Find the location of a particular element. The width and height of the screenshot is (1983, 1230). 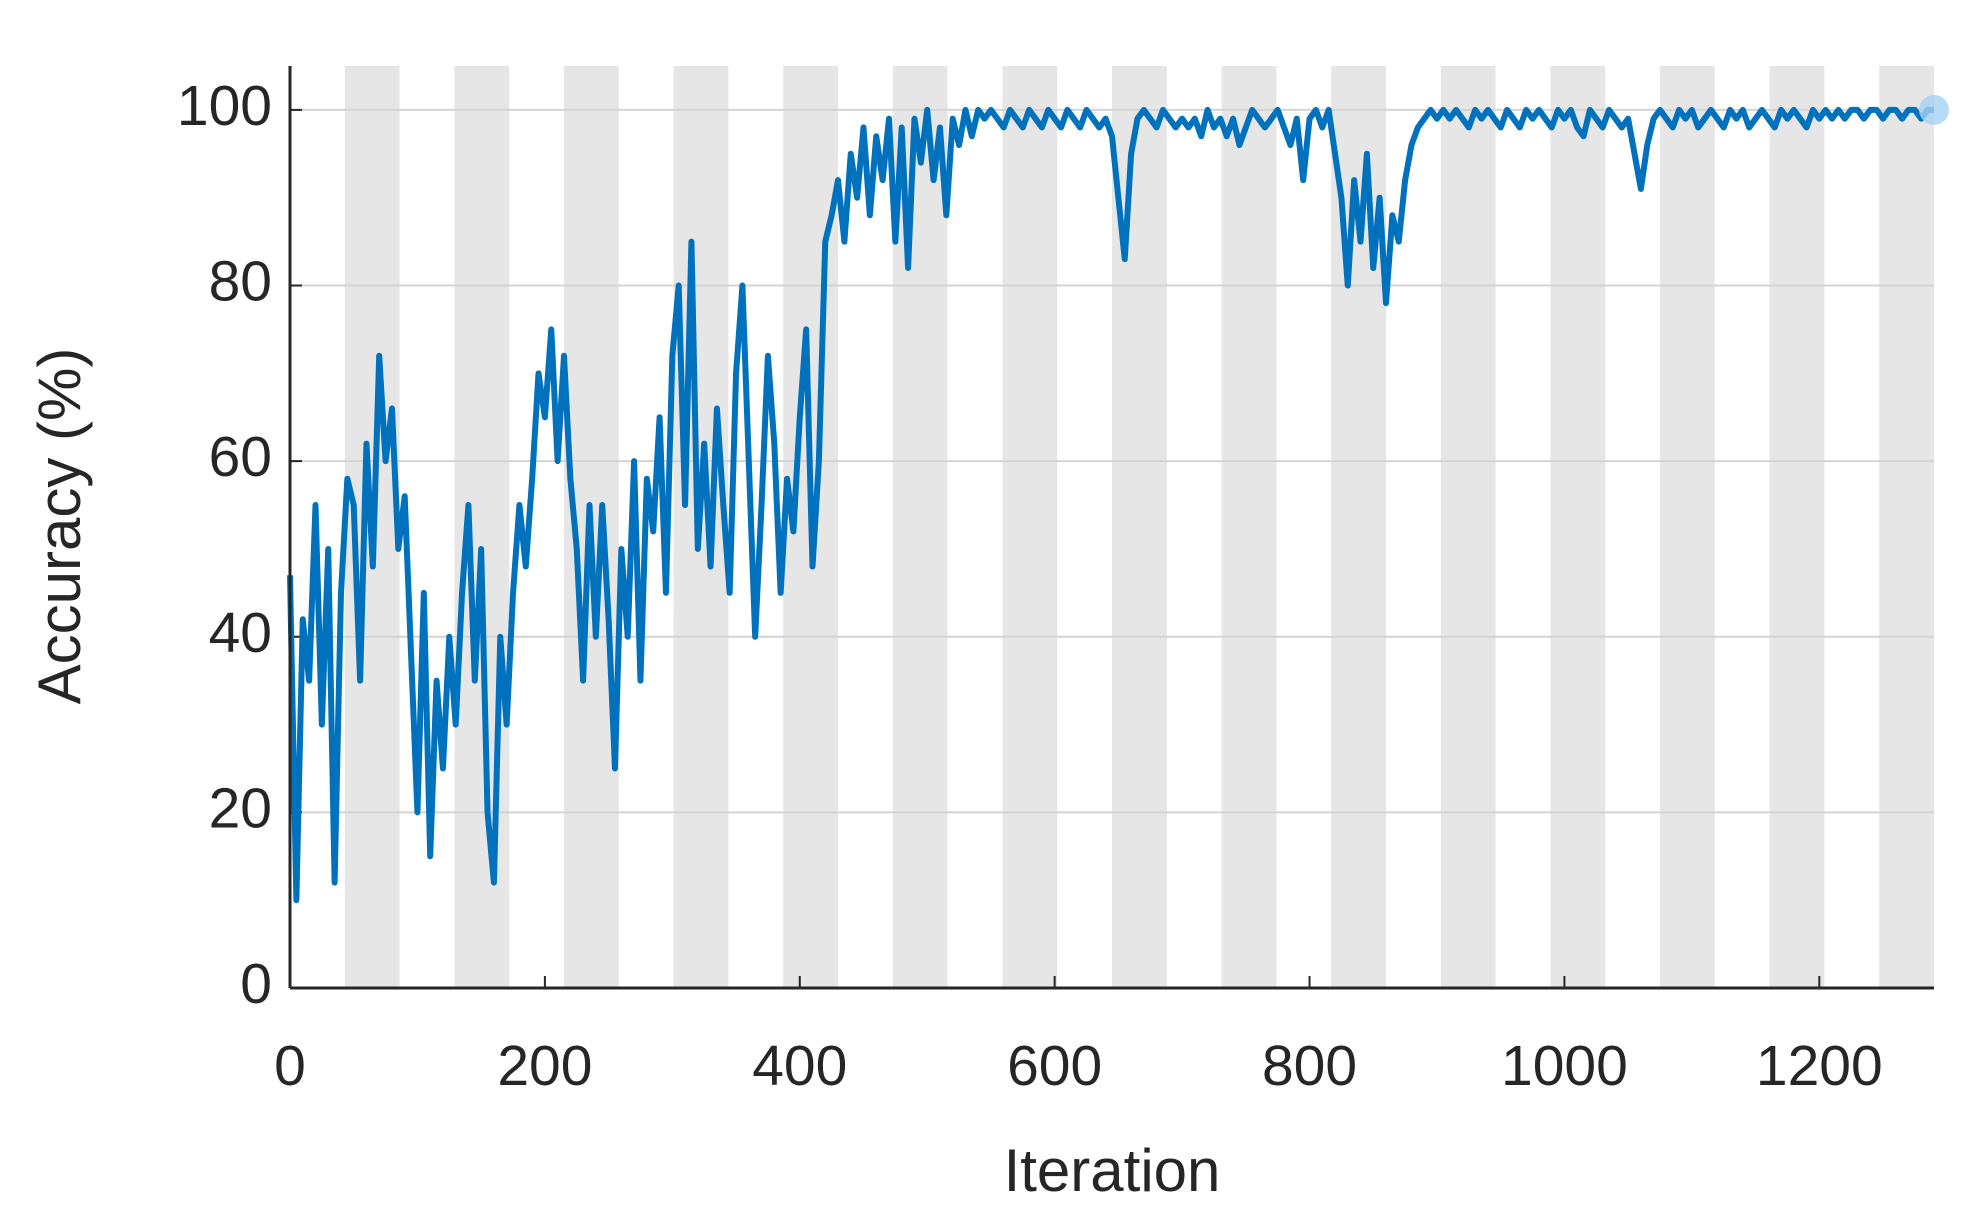

x-tick-label: 600 is located at coordinates (1054, 1066).